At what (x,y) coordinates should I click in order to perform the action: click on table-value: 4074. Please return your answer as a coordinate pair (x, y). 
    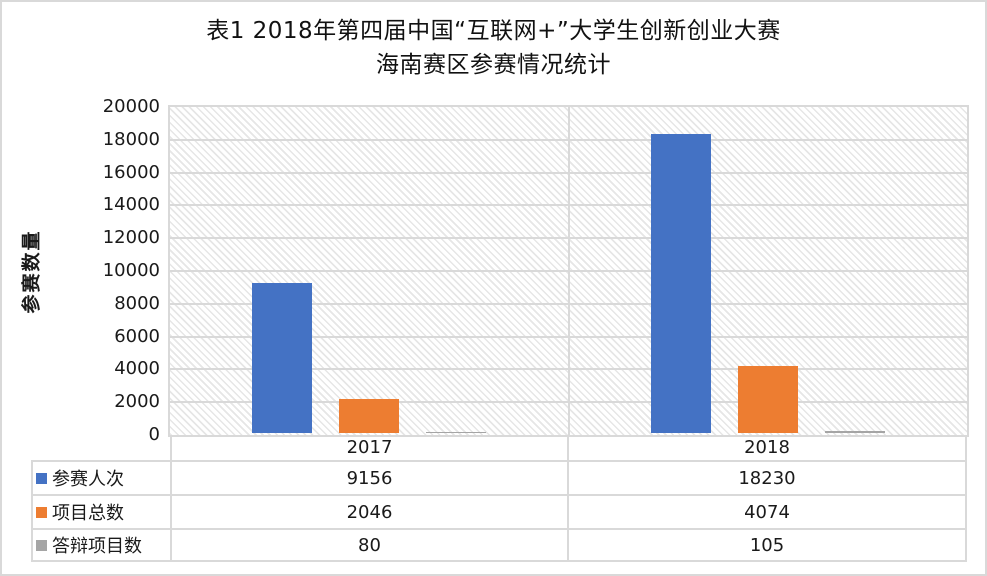
    Looking at the image, I should click on (767, 511).